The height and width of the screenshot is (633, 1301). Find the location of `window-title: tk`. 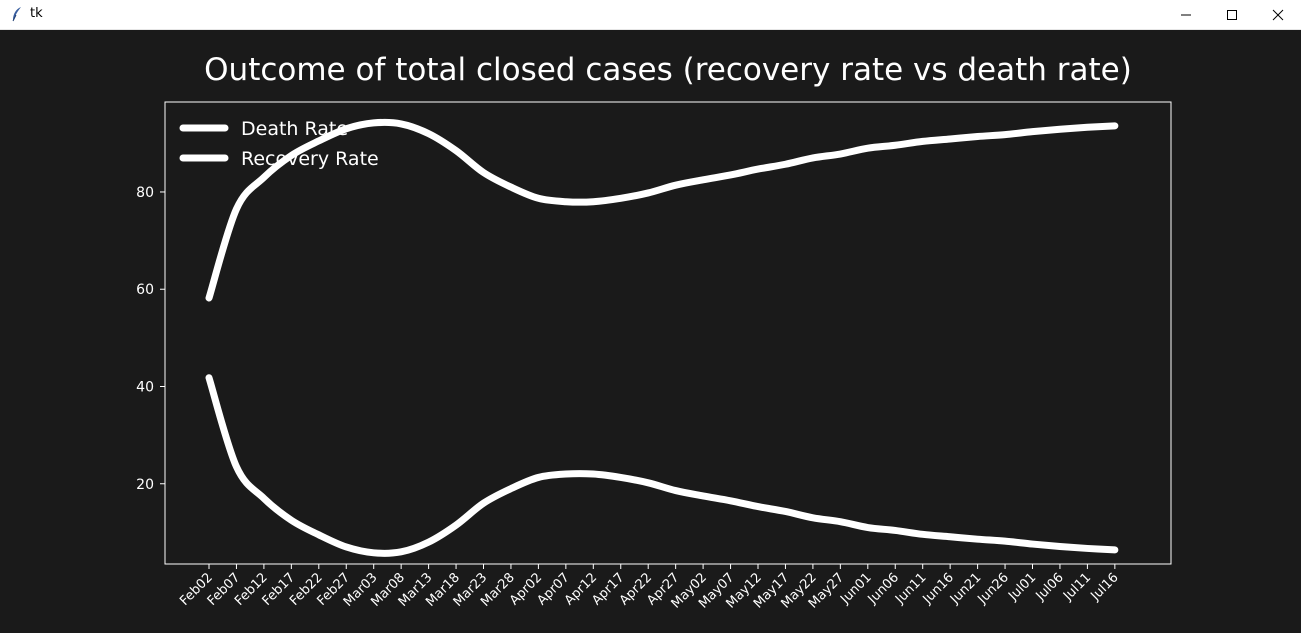

window-title: tk is located at coordinates (36, 13).